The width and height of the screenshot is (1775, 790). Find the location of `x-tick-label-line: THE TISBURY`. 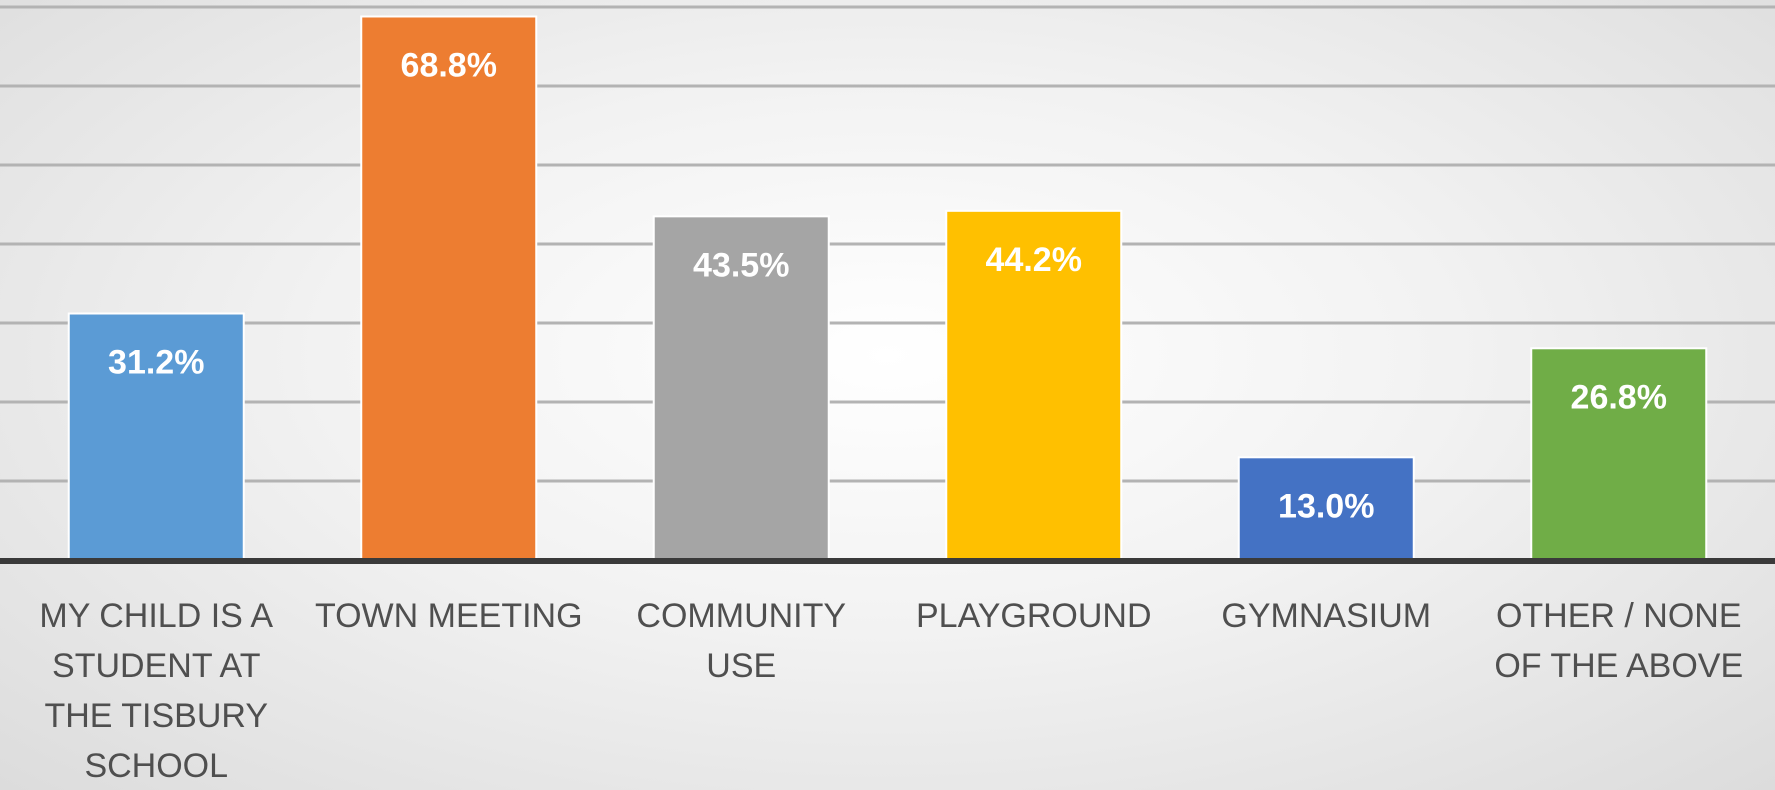

x-tick-label-line: THE TISBURY is located at coordinates (156, 716).